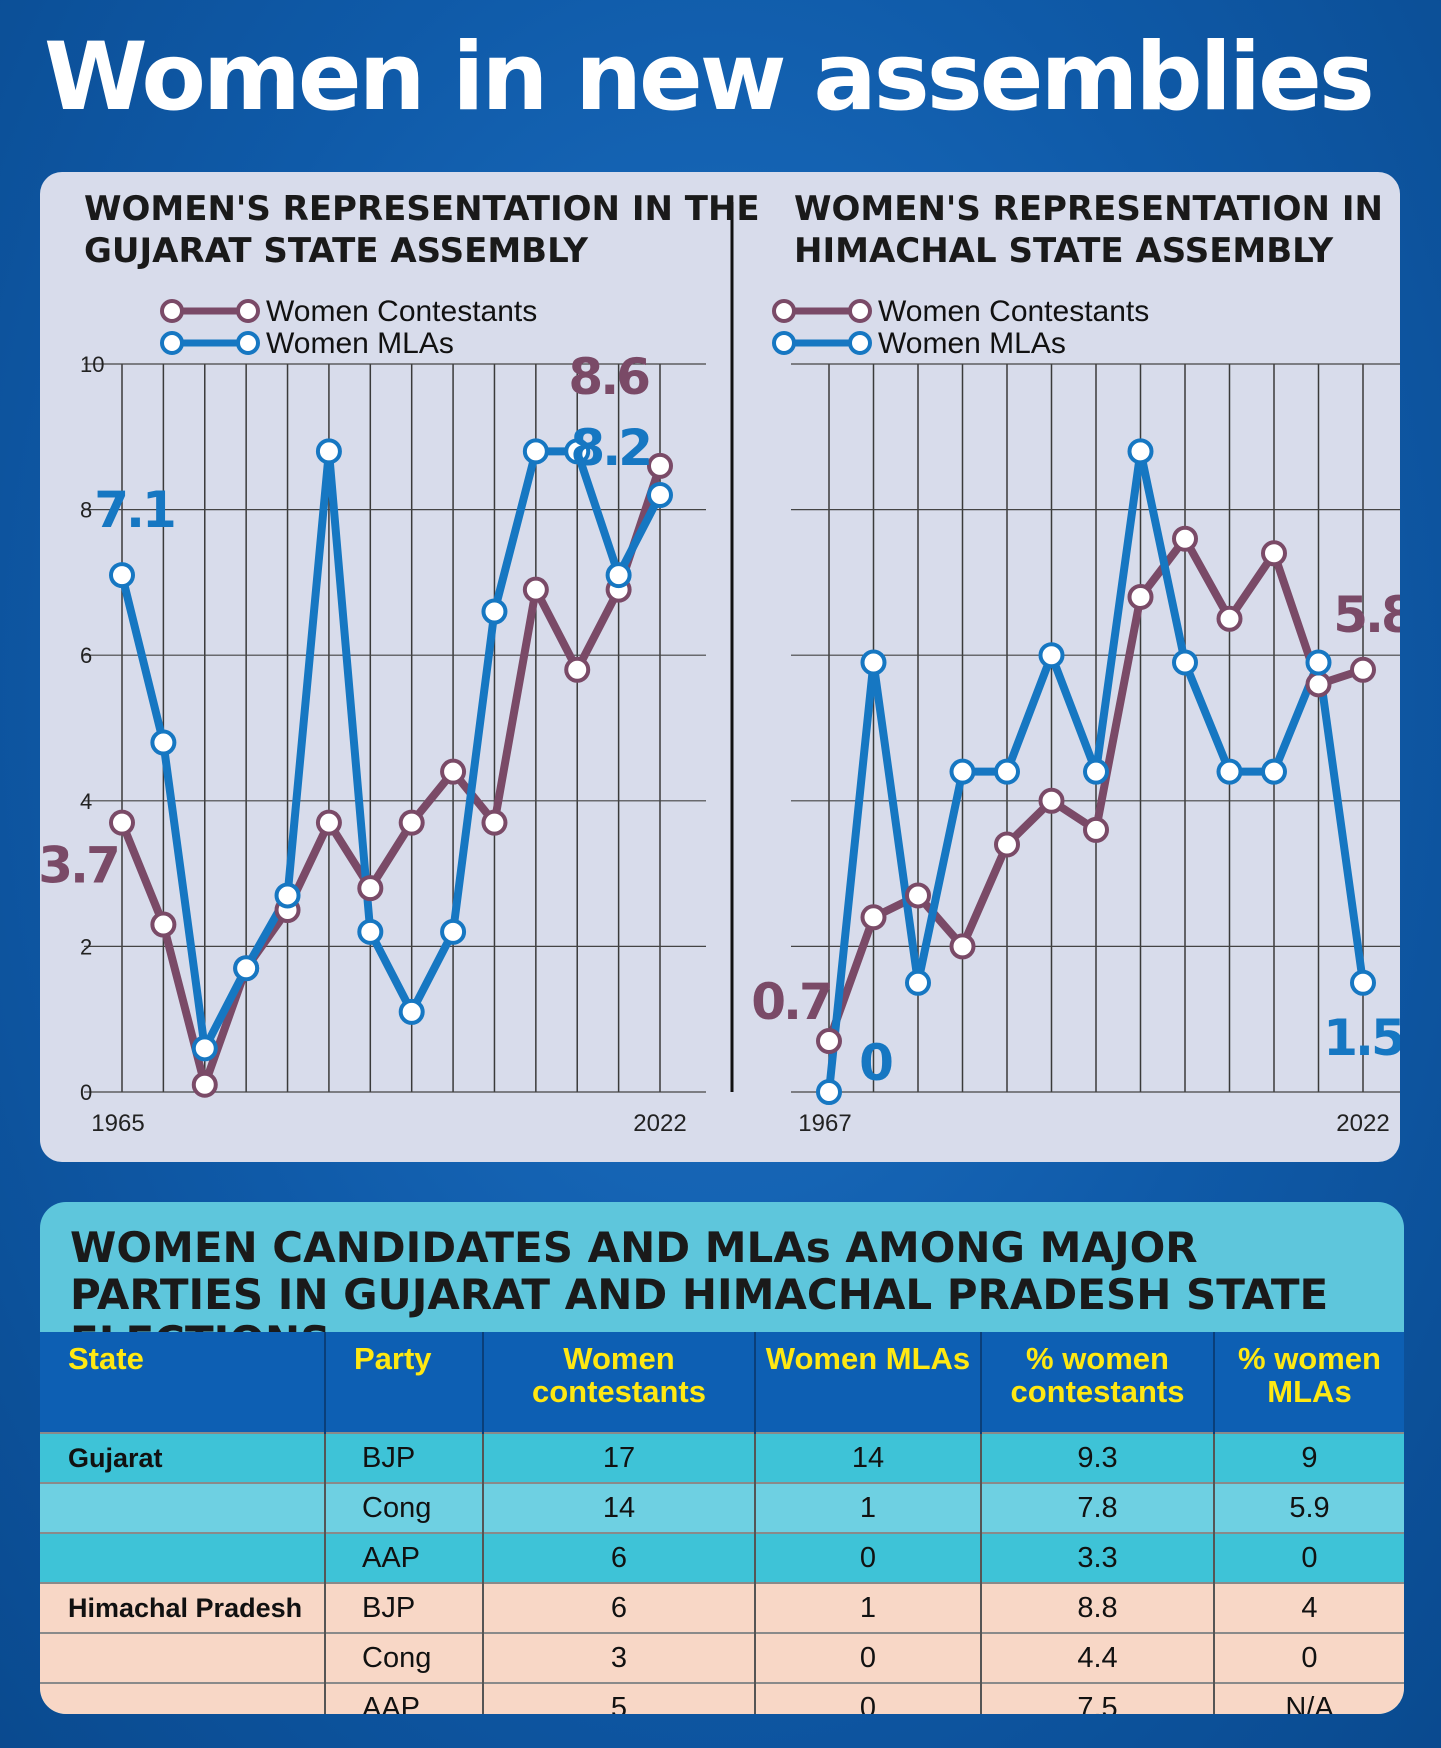 Image resolution: width=1441 pixels, height=1748 pixels. What do you see at coordinates (722, 1557) in the screenshot?
I see `table-row: AAP 6 0 3.3 0` at bounding box center [722, 1557].